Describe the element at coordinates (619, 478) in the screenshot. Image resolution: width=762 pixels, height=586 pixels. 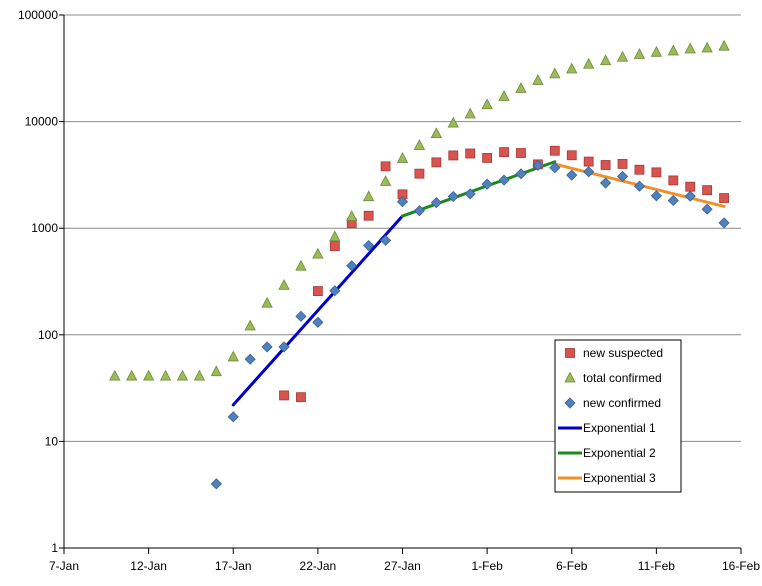
I see `legend-label: Exponential 3` at that location.